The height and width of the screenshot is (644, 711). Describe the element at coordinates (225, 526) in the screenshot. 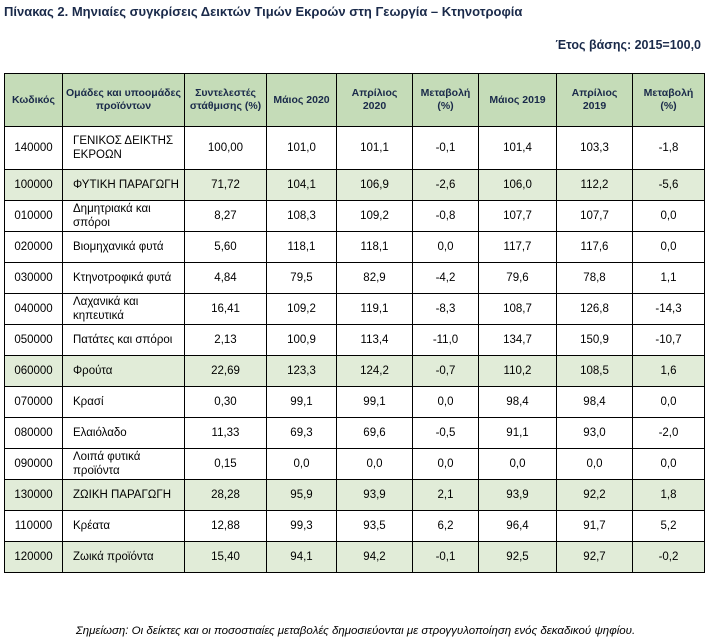

I see `row-weight: 12,88` at that location.